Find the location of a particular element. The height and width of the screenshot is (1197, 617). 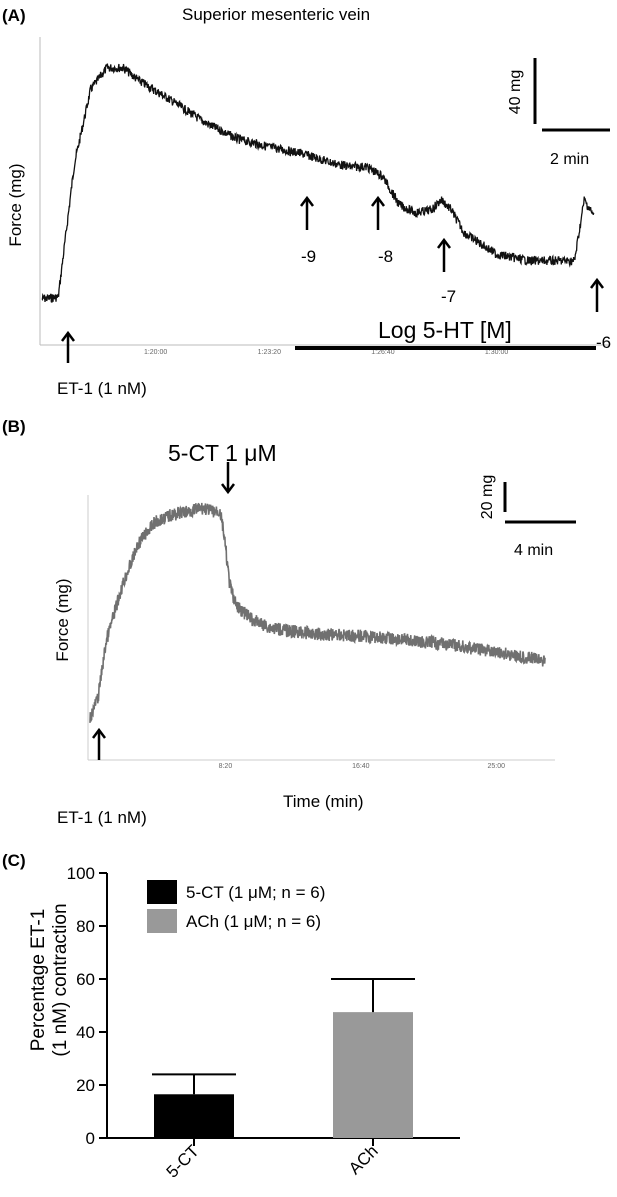

bar-5-ct is located at coordinates (194, 1116).